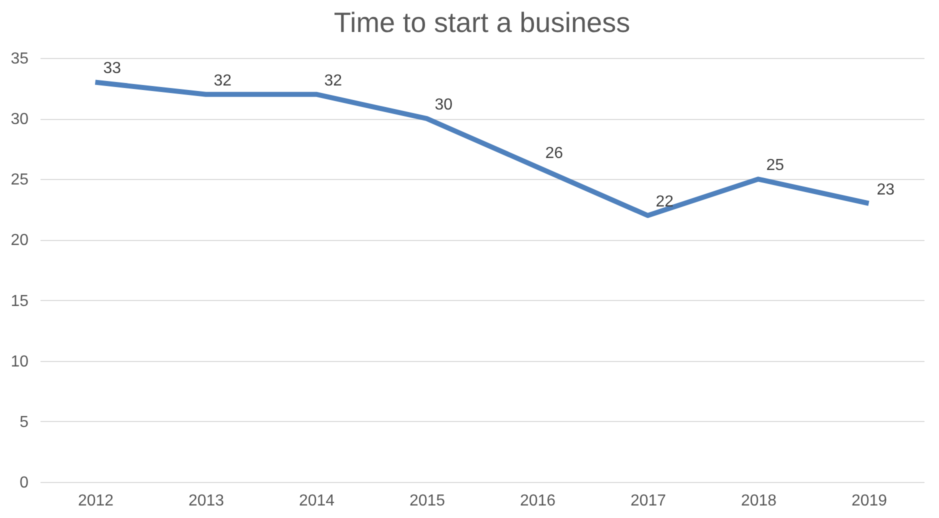  Describe the element at coordinates (24, 483) in the screenshot. I see `y-tick-label: 0` at that location.